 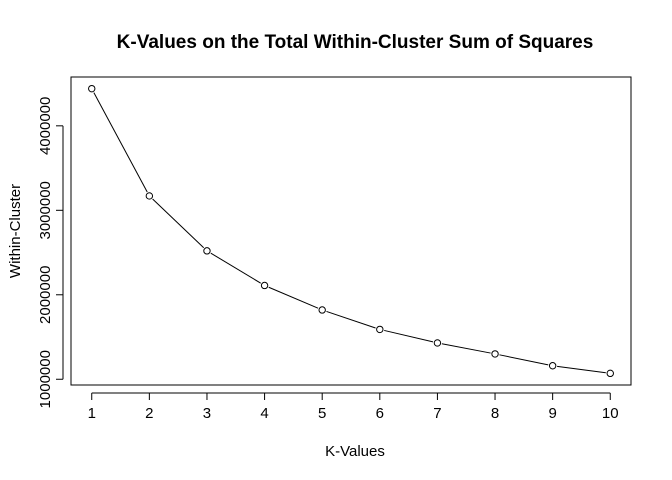 What do you see at coordinates (207, 413) in the screenshot?
I see `x-tick-label: 3` at bounding box center [207, 413].